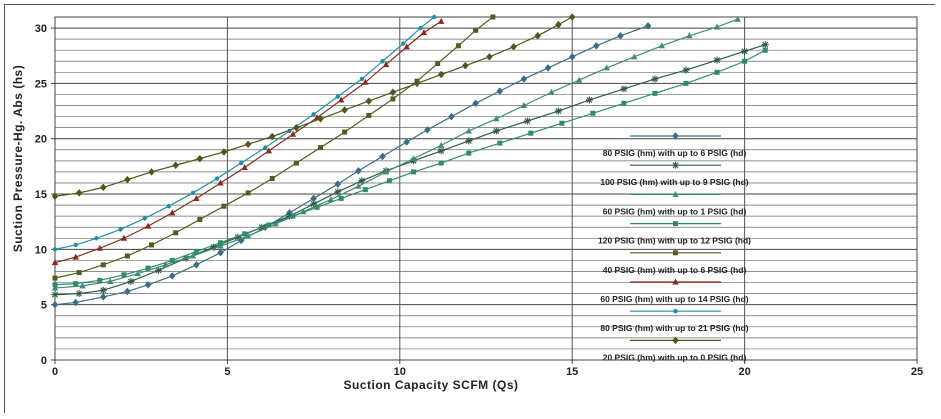 The height and width of the screenshot is (419, 941). Describe the element at coordinates (674, 291) in the screenshot. I see `legend-item: 60 PSIG (hm) with up to 14 PSIG (hd)` at that location.